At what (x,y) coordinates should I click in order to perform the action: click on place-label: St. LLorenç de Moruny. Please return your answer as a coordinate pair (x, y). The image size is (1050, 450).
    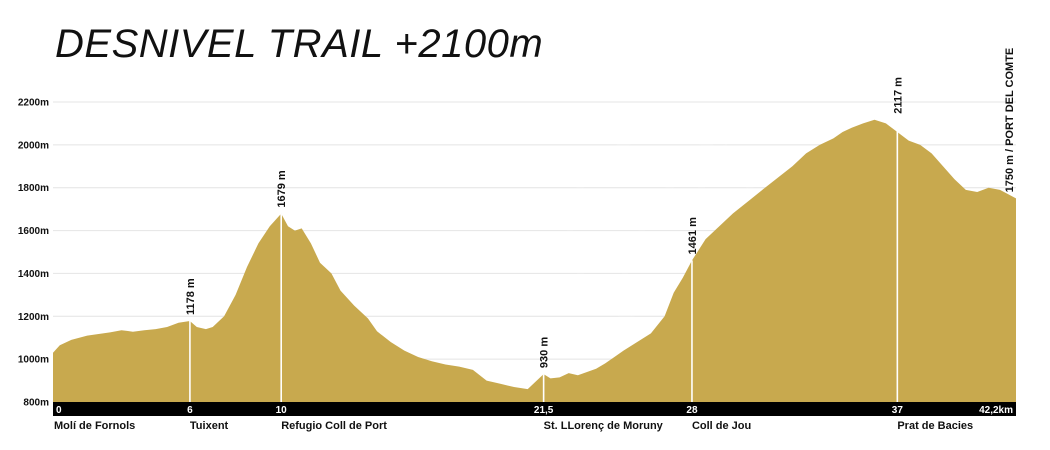
    Looking at the image, I should click on (604, 426).